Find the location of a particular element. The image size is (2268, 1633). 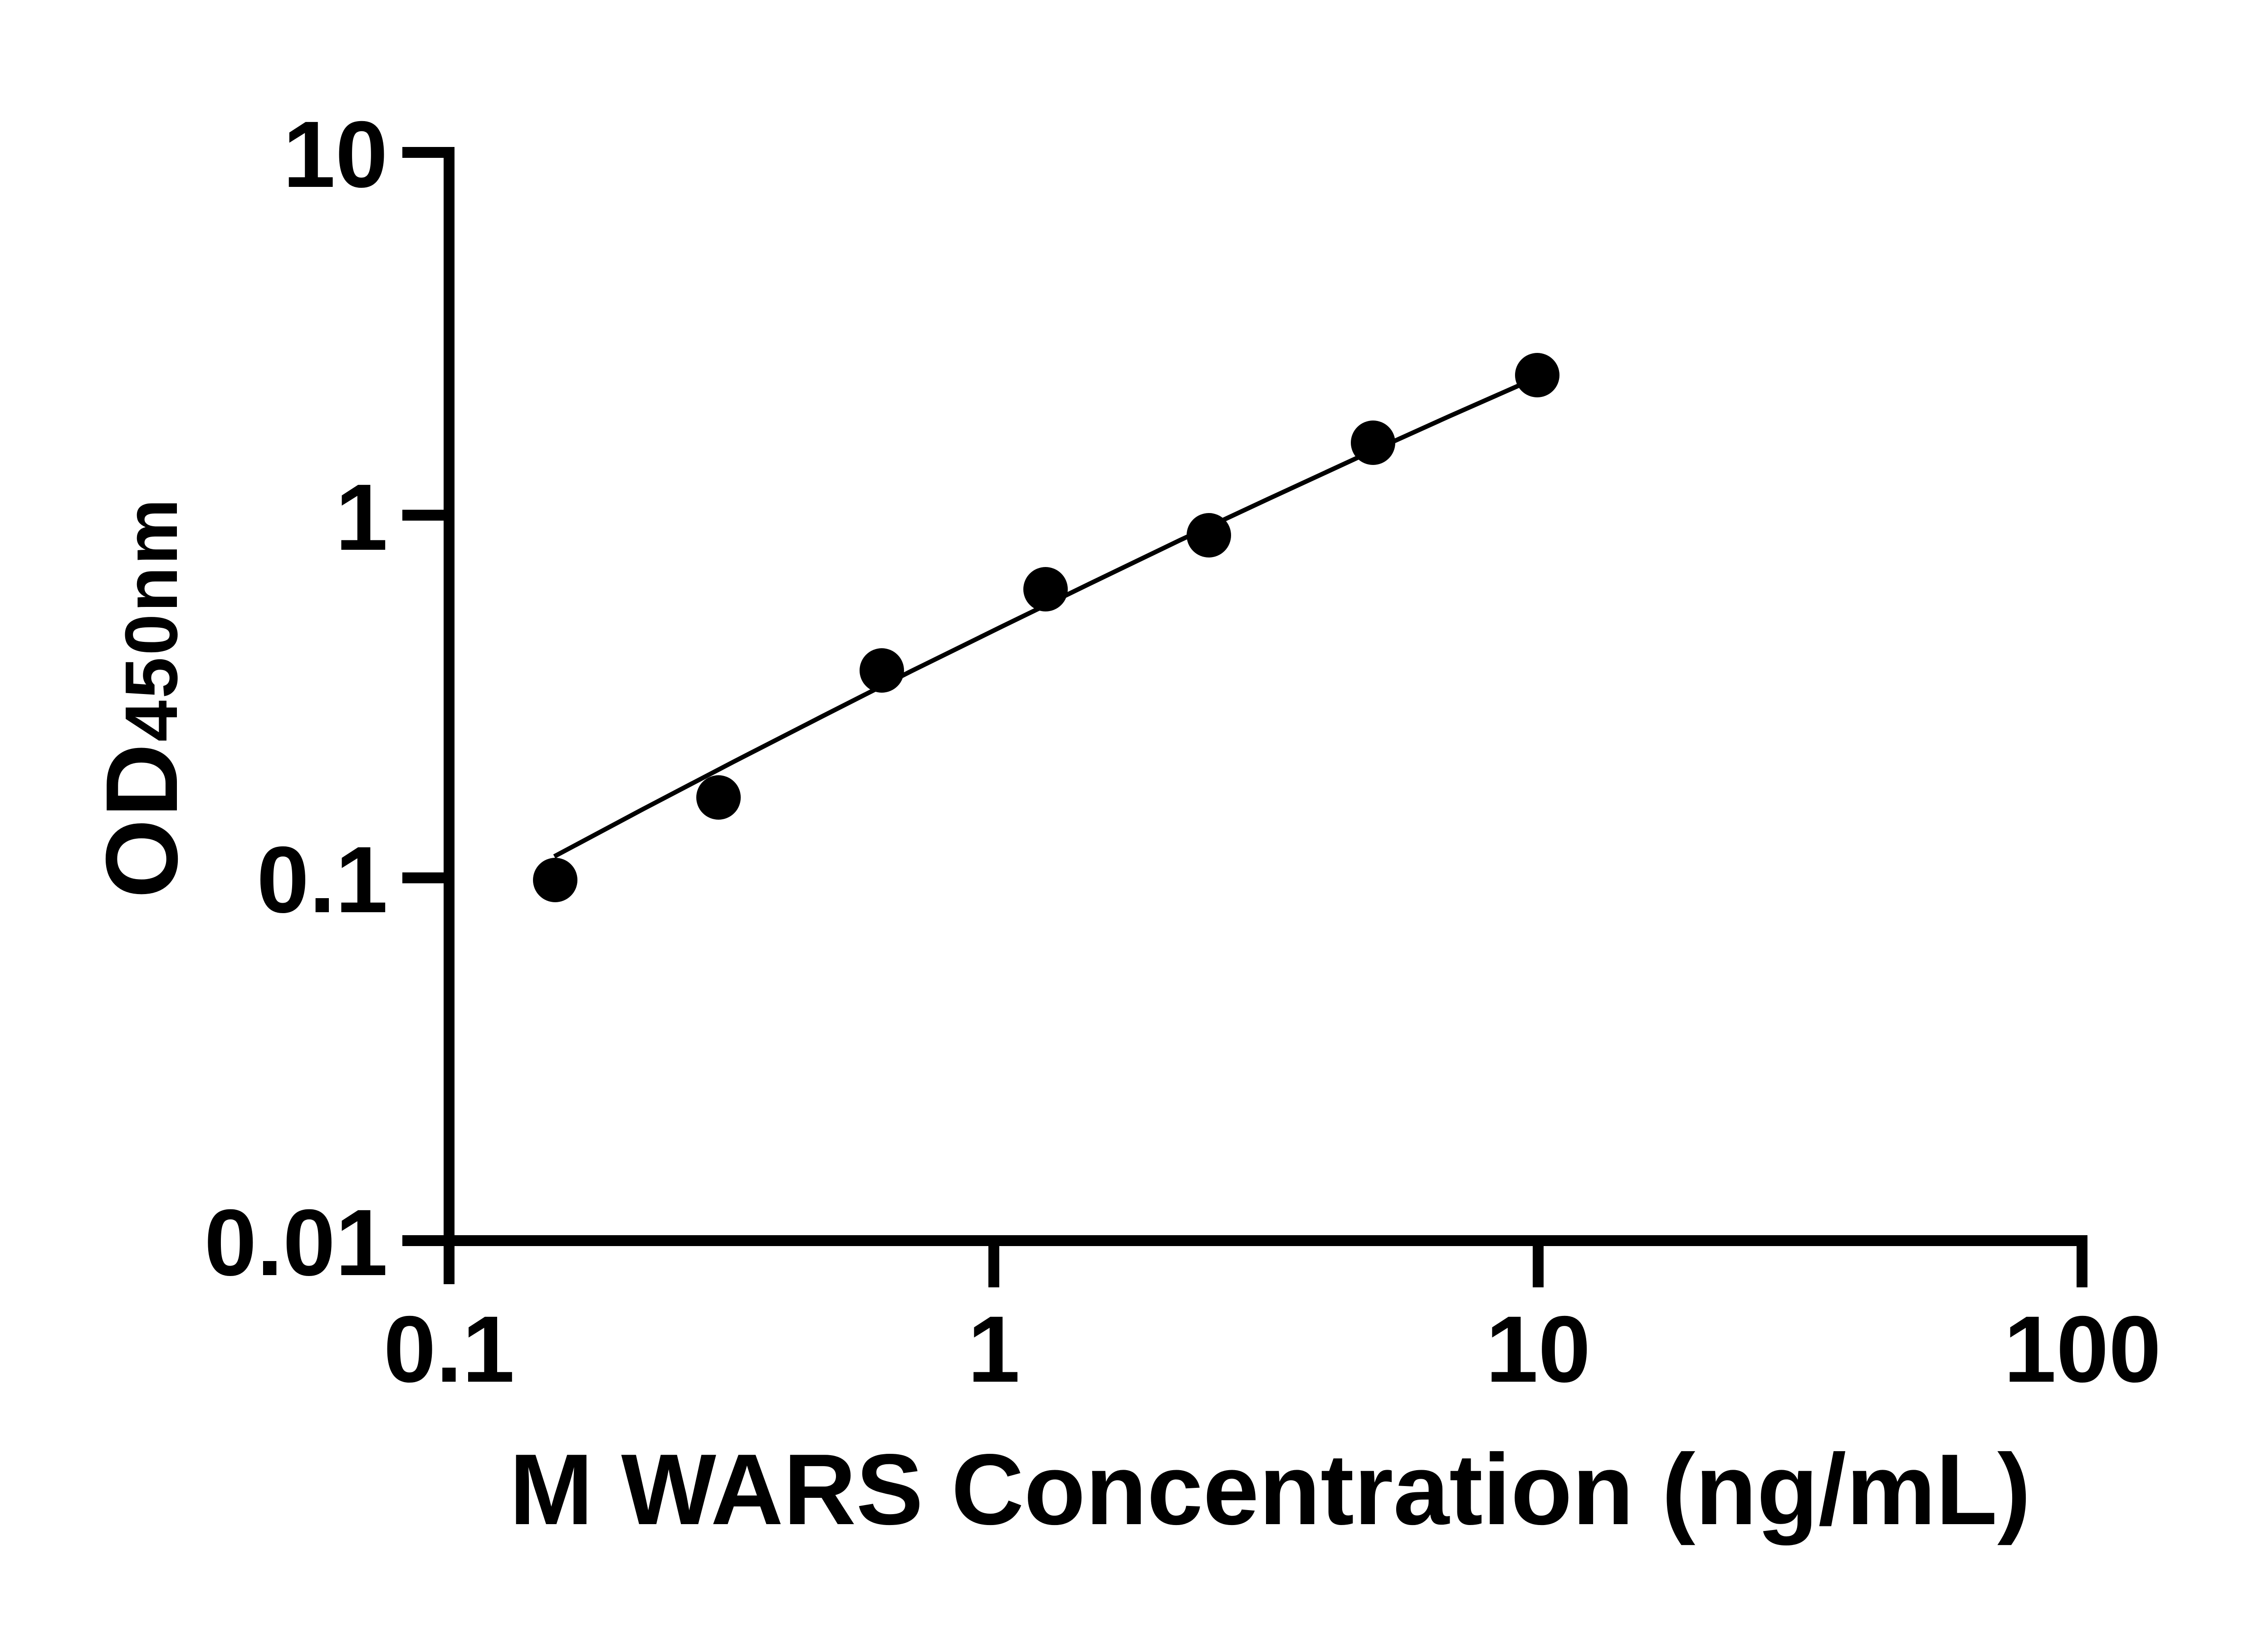

svg-text: M WARS Concentration (ng/mL) is located at coordinates (1270, 1489).